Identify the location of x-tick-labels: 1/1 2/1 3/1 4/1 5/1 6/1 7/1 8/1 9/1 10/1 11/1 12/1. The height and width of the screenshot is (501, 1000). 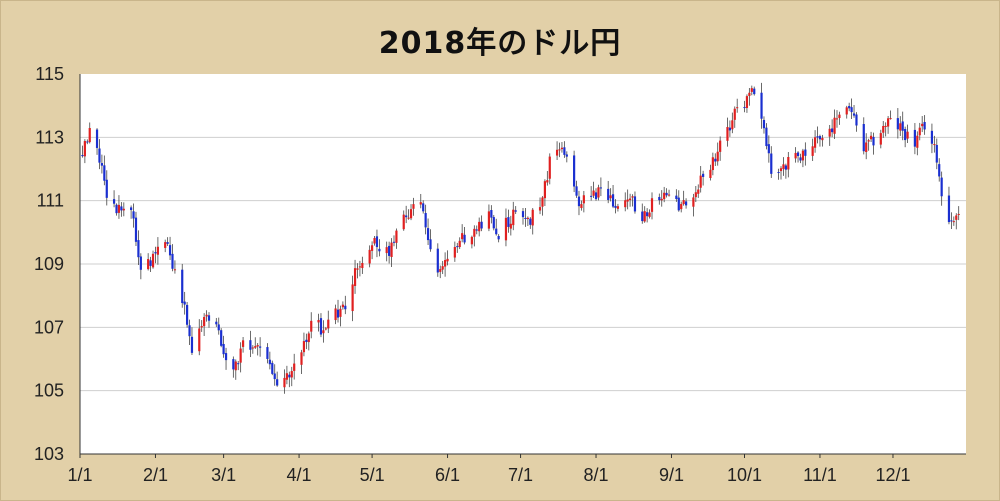
(488, 475).